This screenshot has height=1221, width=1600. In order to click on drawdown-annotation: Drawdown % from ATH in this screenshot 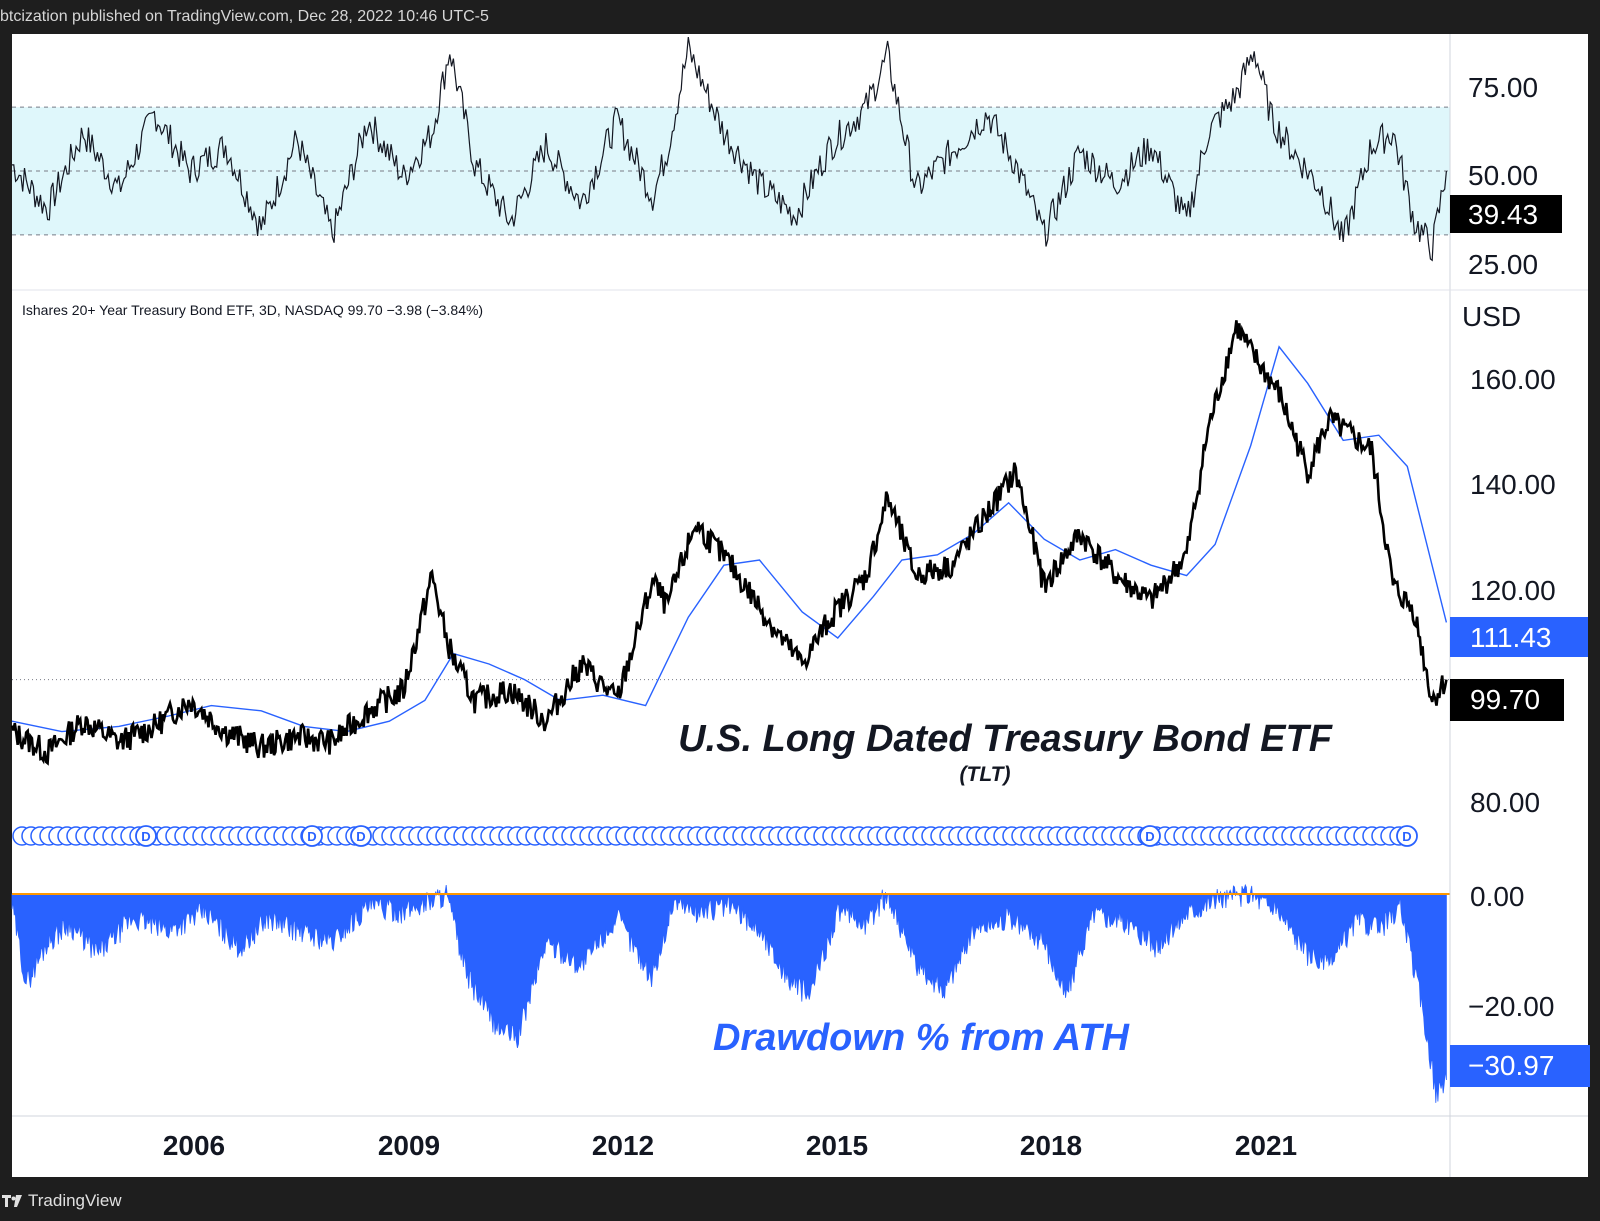, I will do `click(921, 1038)`.